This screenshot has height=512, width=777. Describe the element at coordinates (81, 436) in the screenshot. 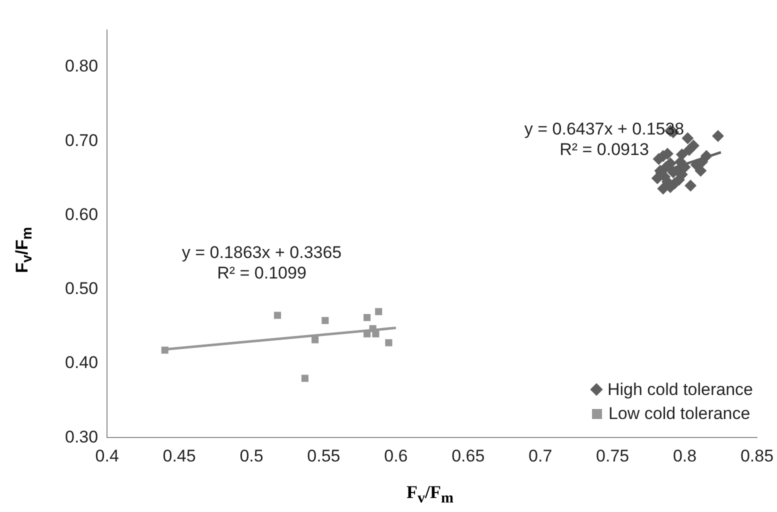

I see `y-tick-label: 0.30` at that location.